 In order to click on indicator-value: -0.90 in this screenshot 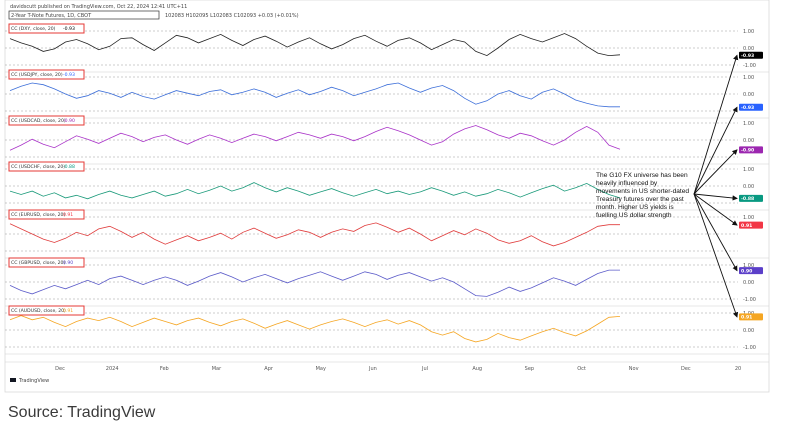, I will do `click(69, 121)`.